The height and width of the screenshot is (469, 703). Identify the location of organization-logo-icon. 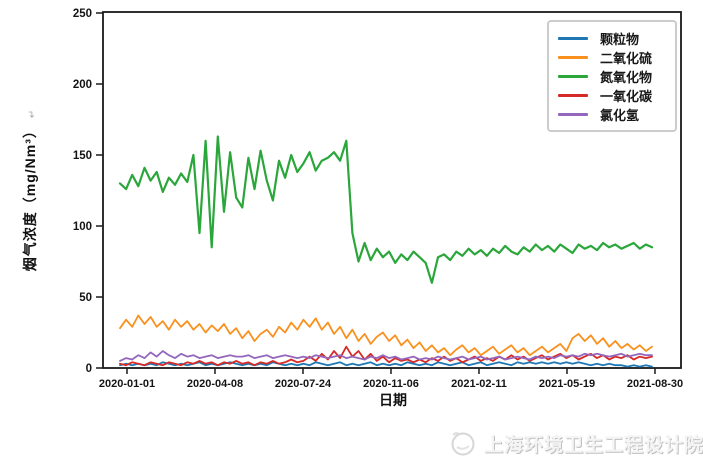
(463, 444).